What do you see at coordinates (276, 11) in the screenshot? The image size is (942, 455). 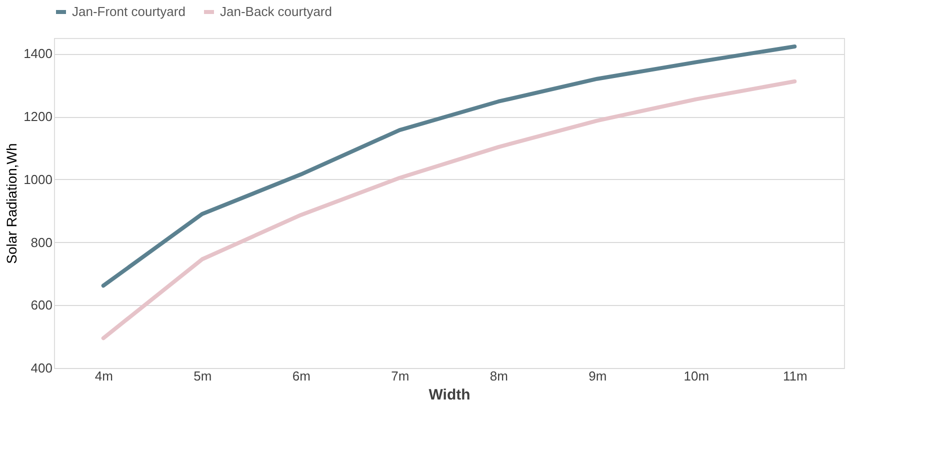 I see `legend-label: Jan-Back courtyard` at bounding box center [276, 11].